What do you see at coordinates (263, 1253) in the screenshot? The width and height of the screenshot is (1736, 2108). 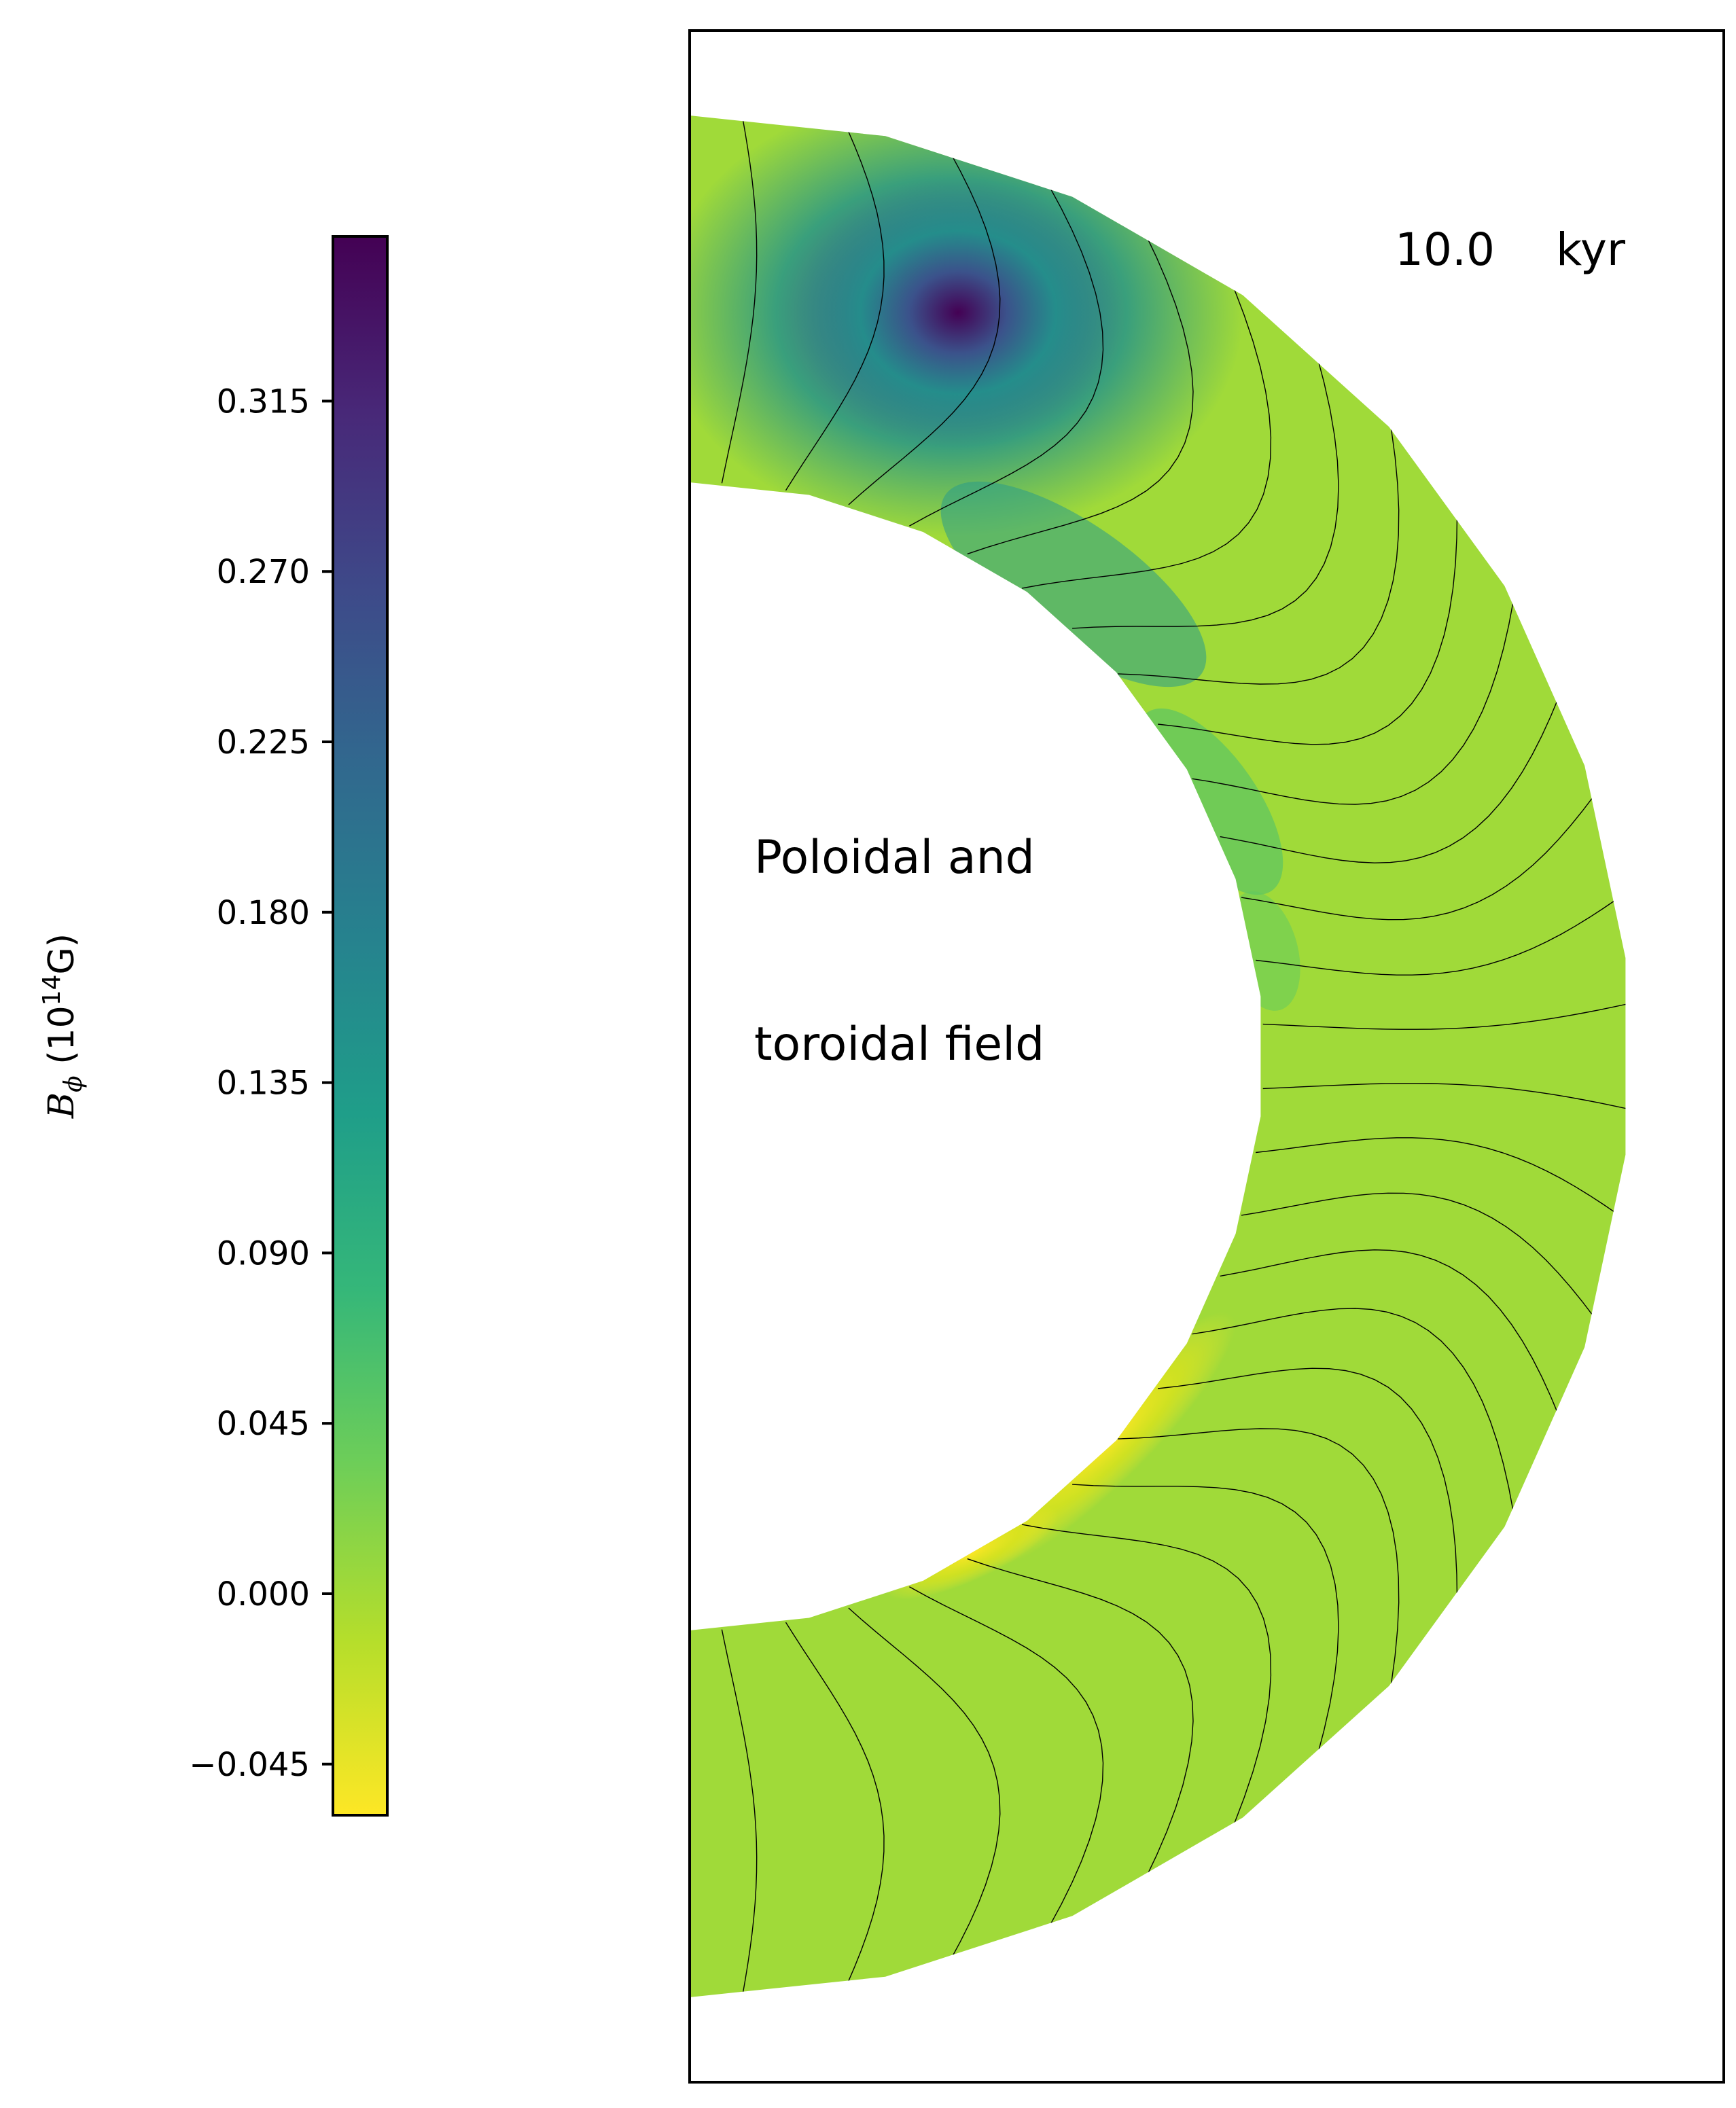 I see `colorbar-tick-label: 0.090` at bounding box center [263, 1253].